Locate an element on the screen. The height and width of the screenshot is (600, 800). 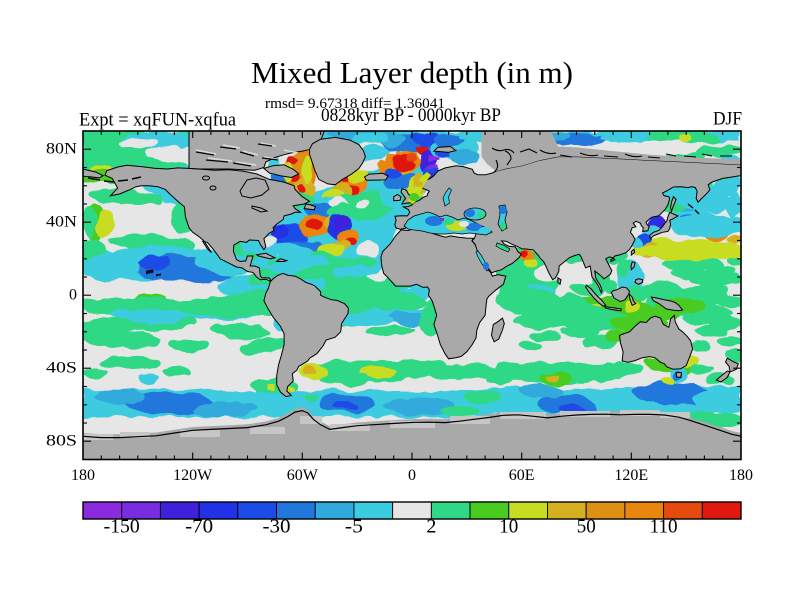
svg-text: 60E is located at coordinates (522, 475).